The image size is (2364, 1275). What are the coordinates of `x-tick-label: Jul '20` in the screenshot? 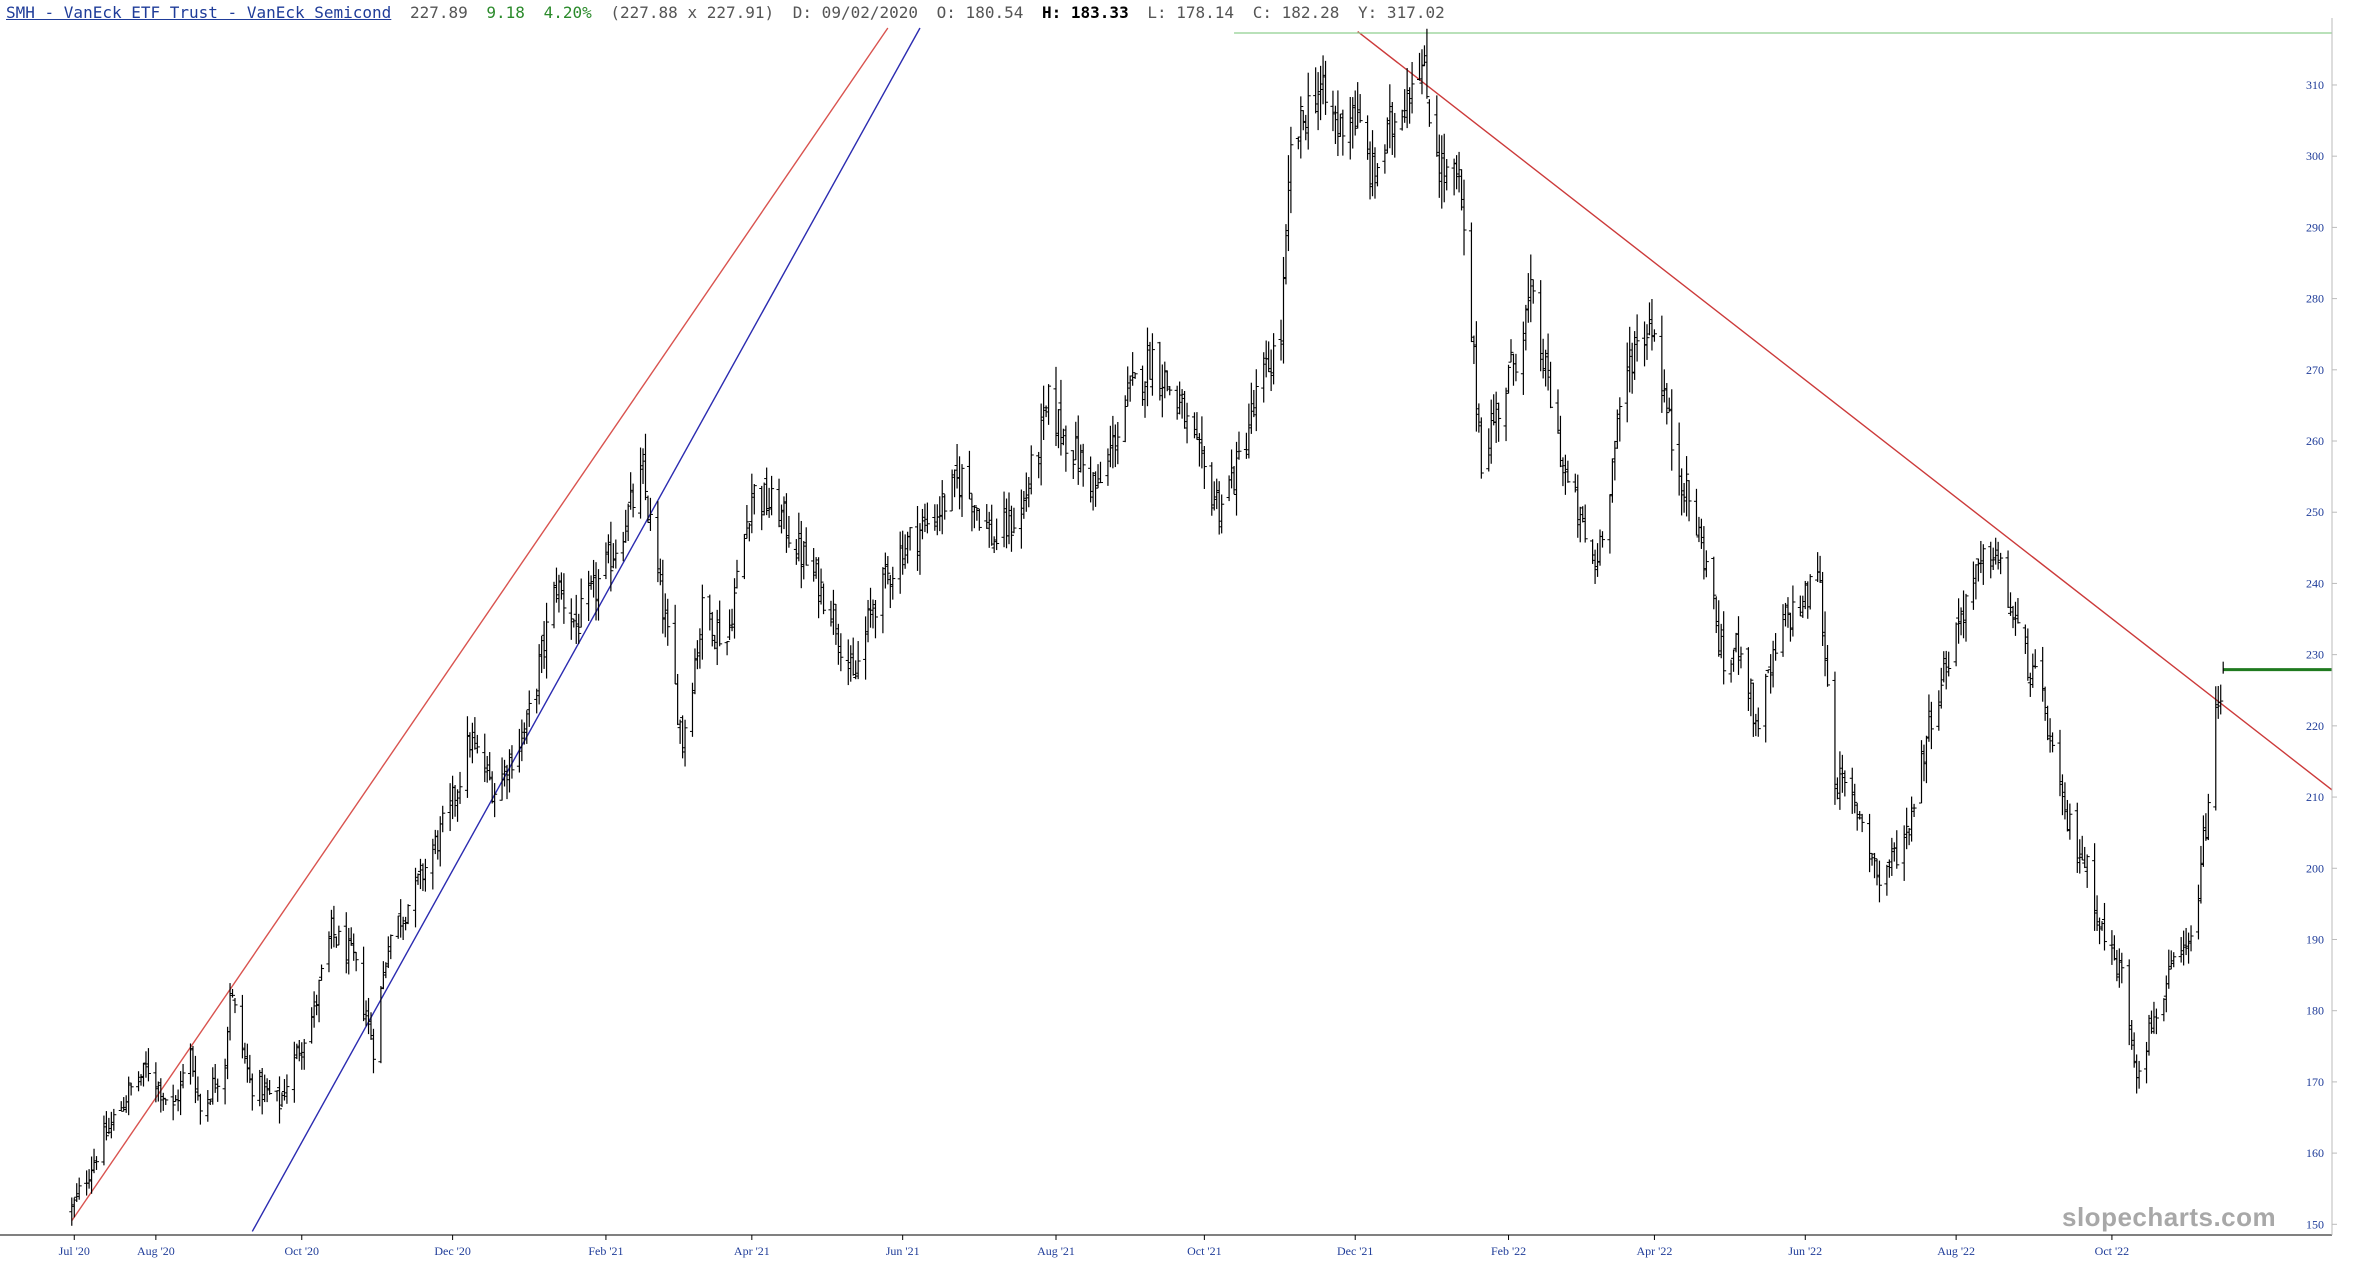 It's located at (74, 1251).